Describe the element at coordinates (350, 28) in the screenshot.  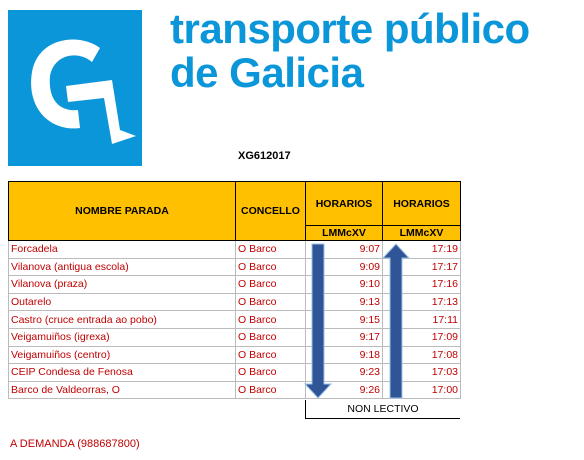
I see `brand-line-1: transporte público` at that location.